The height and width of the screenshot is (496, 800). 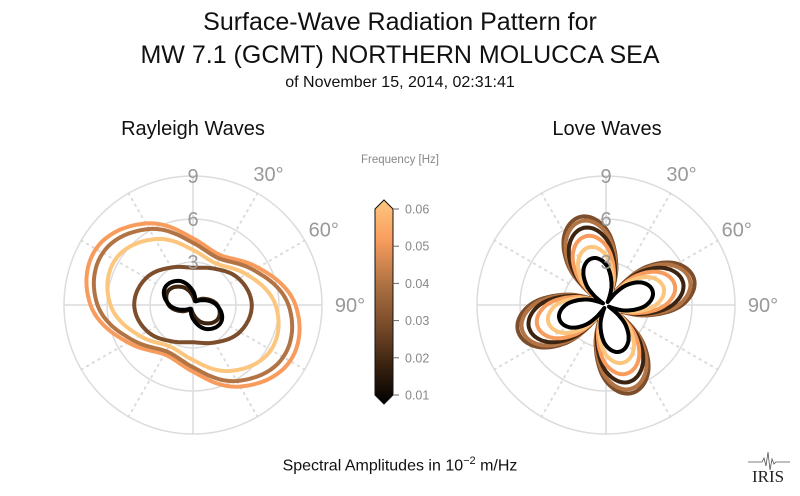 I want to click on iris-logo-text: IRIS, so click(x=768, y=476).